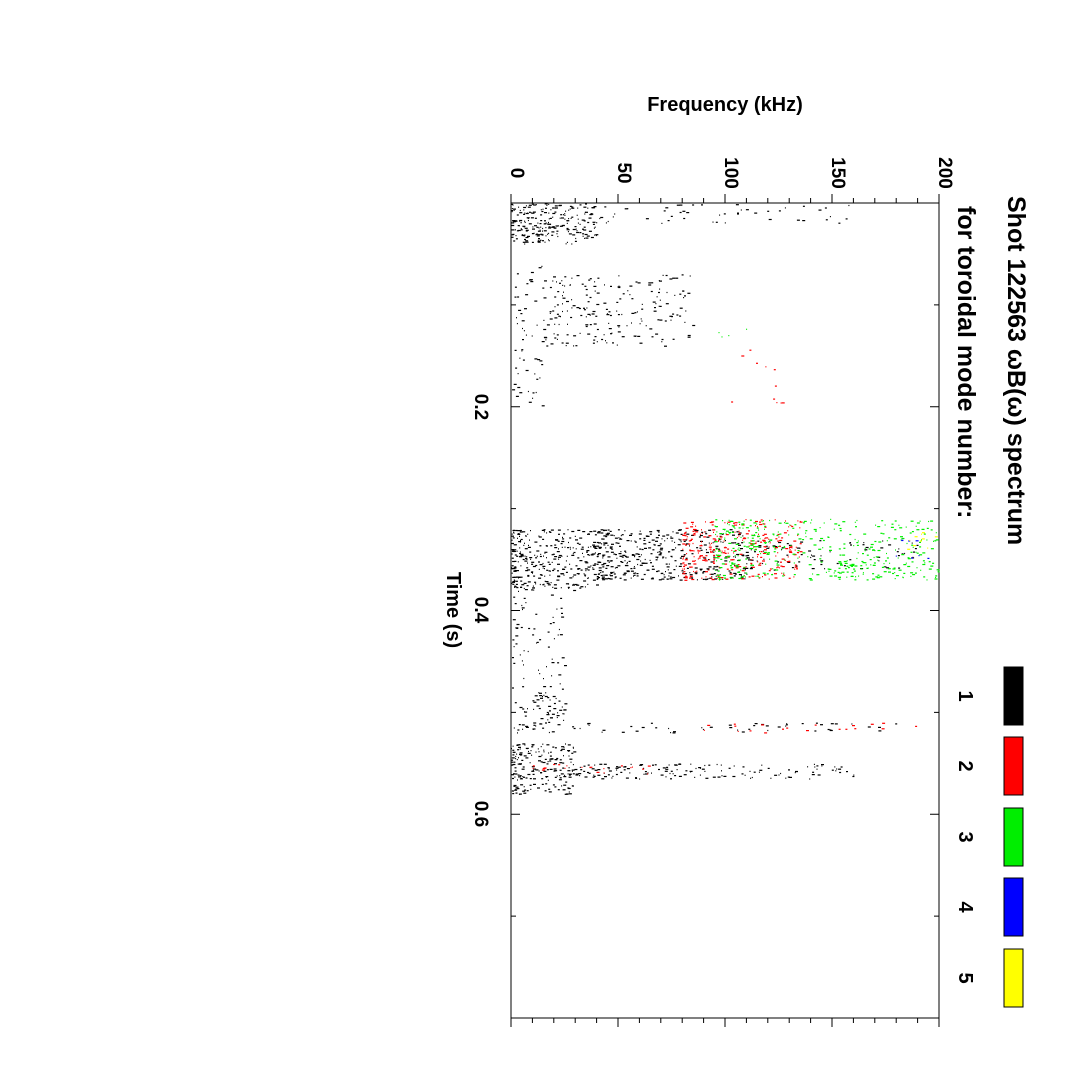 The image size is (1071, 1071). Describe the element at coordinates (516, 173) in the screenshot. I see `freq-tick-label-0: 0` at that location.